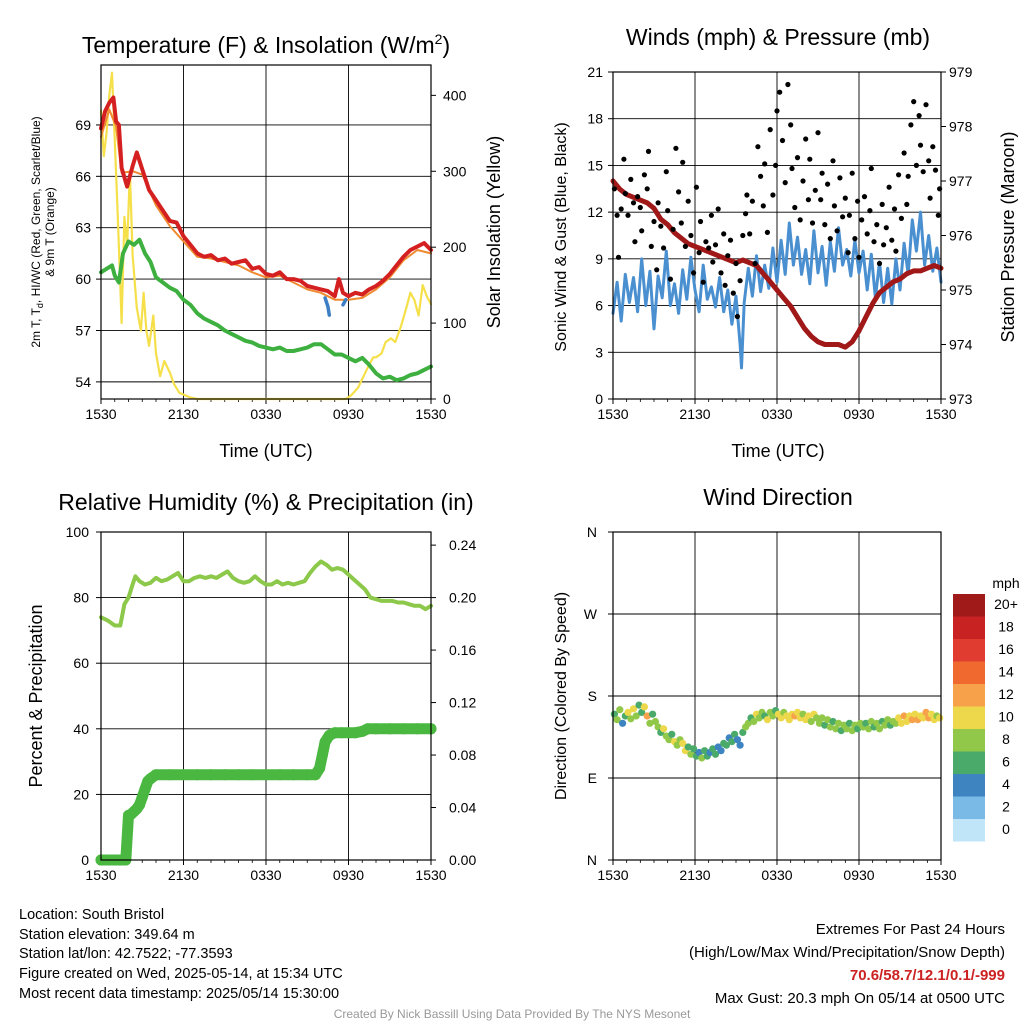 This screenshot has height=1024, width=1024. Describe the element at coordinates (462, 545) in the screenshot. I see `y2-tick-label: 0.24` at that location.